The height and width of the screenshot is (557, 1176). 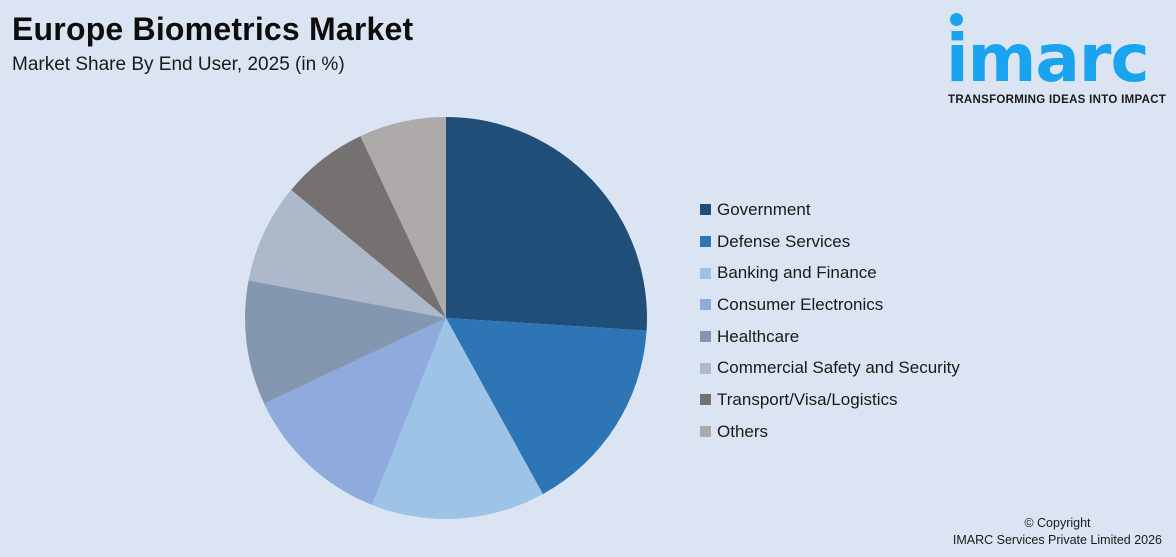 What do you see at coordinates (743, 431) in the screenshot?
I see `legend-label: Others` at bounding box center [743, 431].